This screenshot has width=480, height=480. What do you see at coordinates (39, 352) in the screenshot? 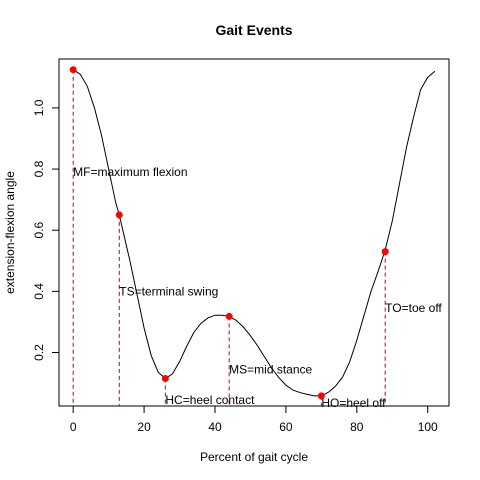
I see `y-tick-label: 0.2` at bounding box center [39, 352].